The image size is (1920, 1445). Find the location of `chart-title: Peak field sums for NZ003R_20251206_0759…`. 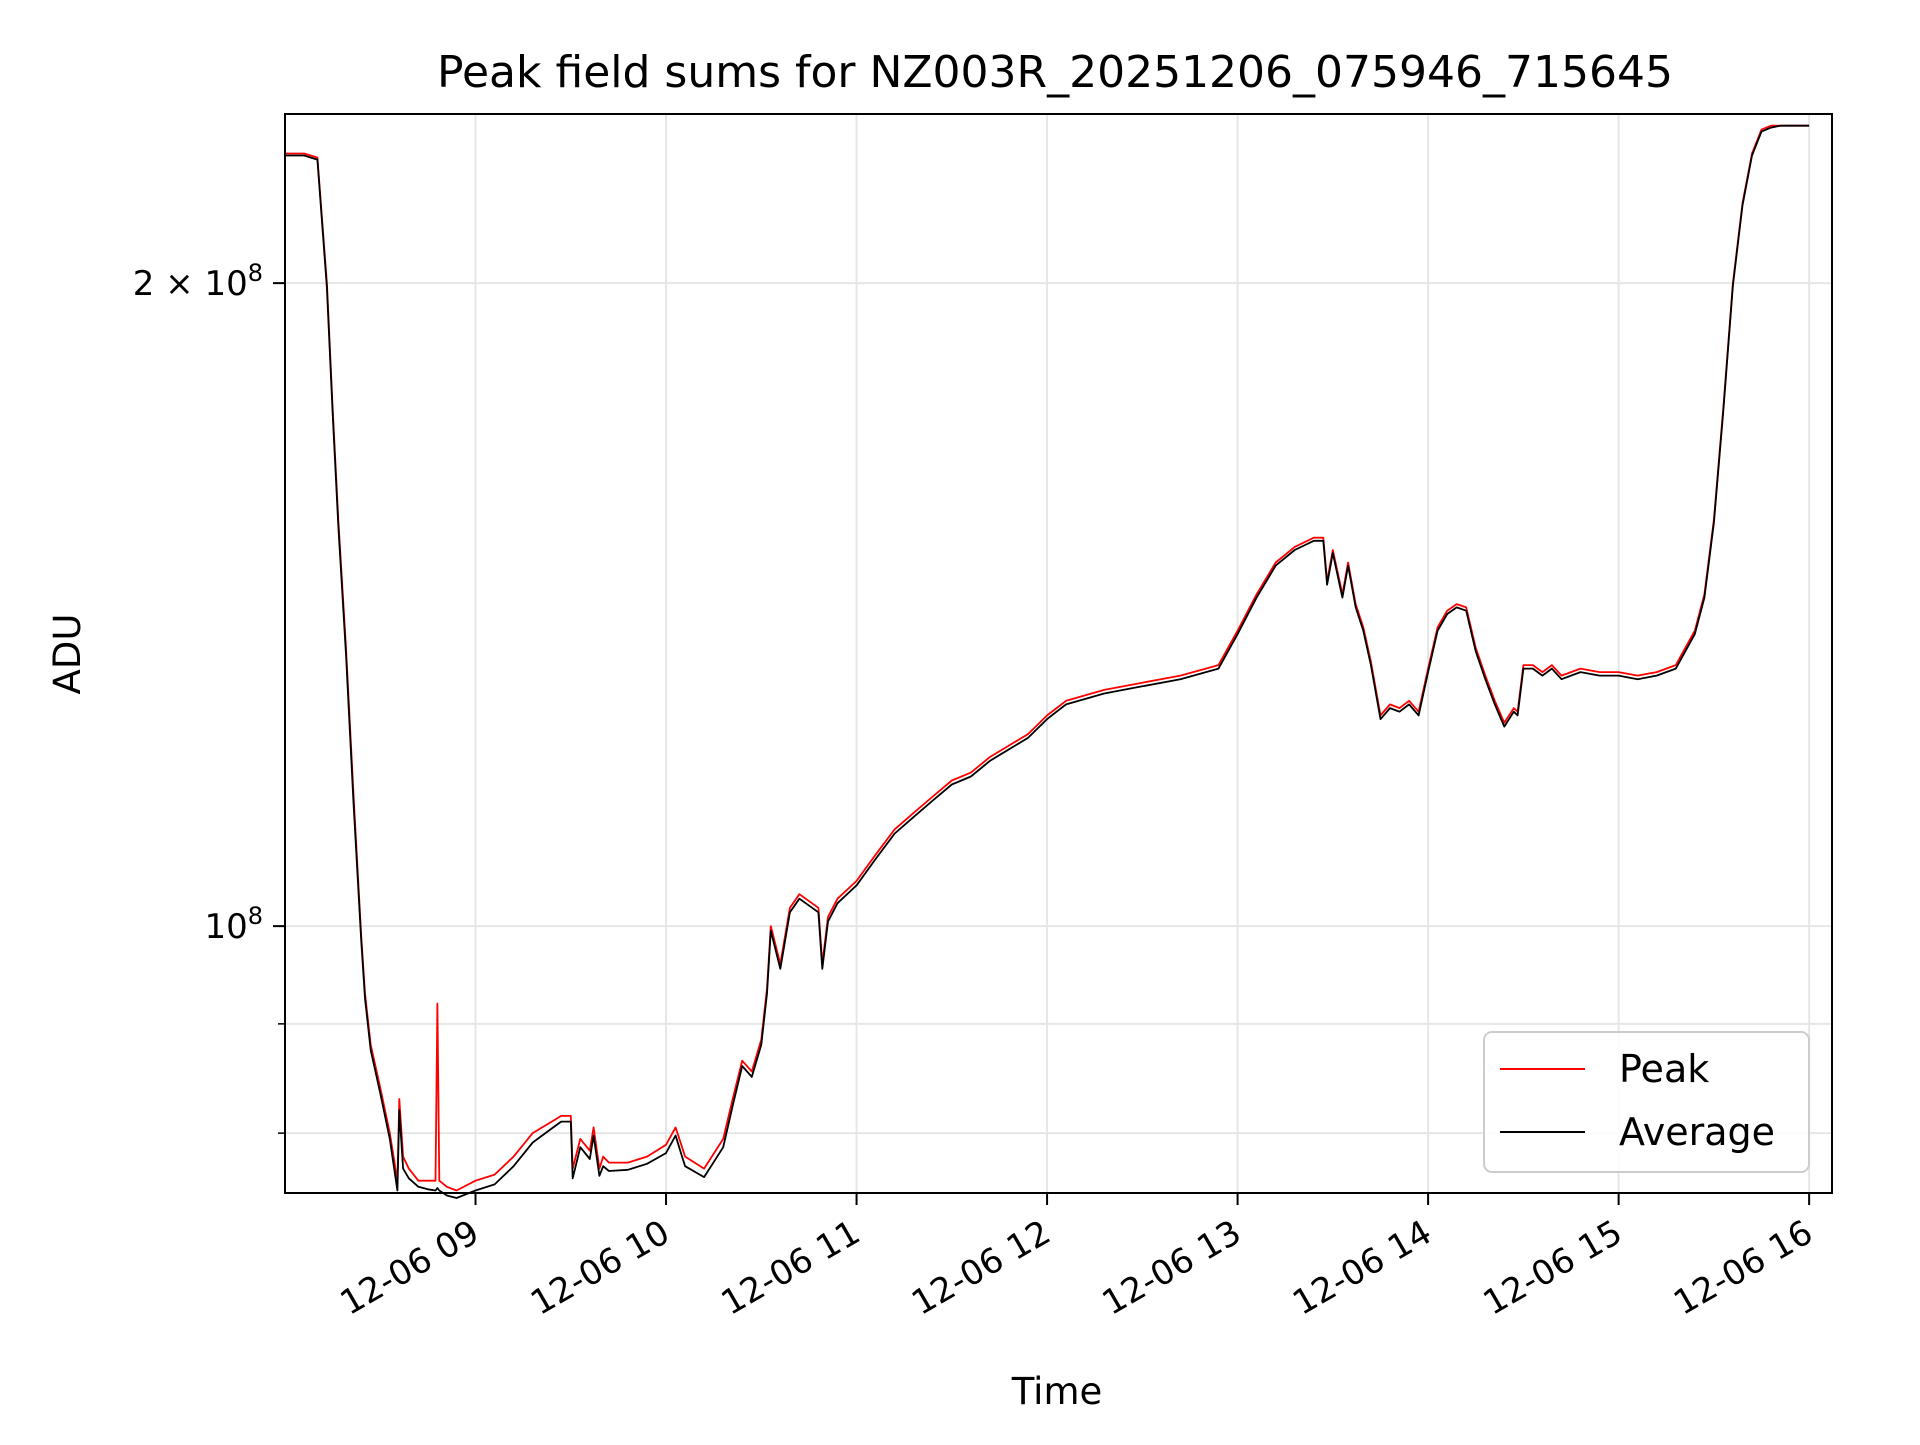

chart-title: Peak field sums for NZ003R_20251206_0759… is located at coordinates (1055, 72).